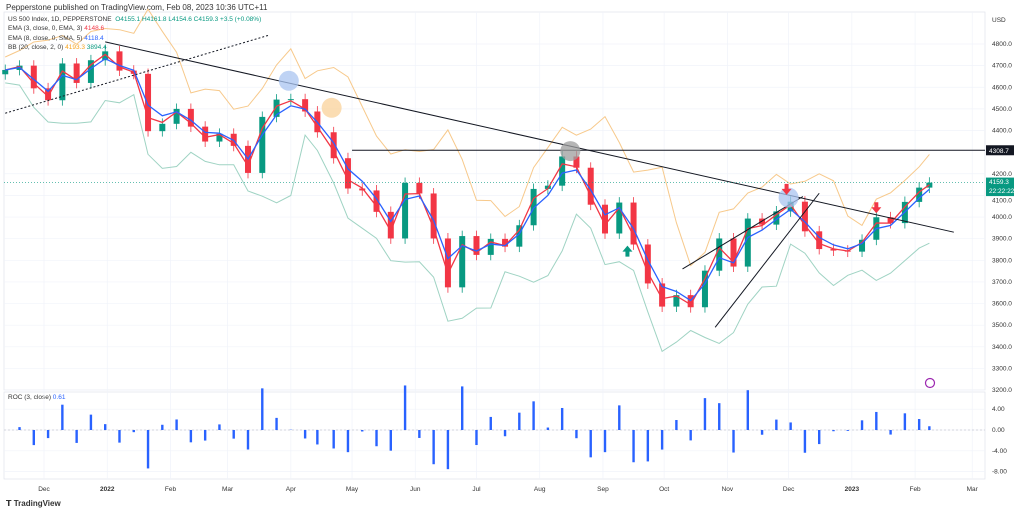  I want to click on tradingview-logo: 𝗧 TradingView, so click(33, 503).